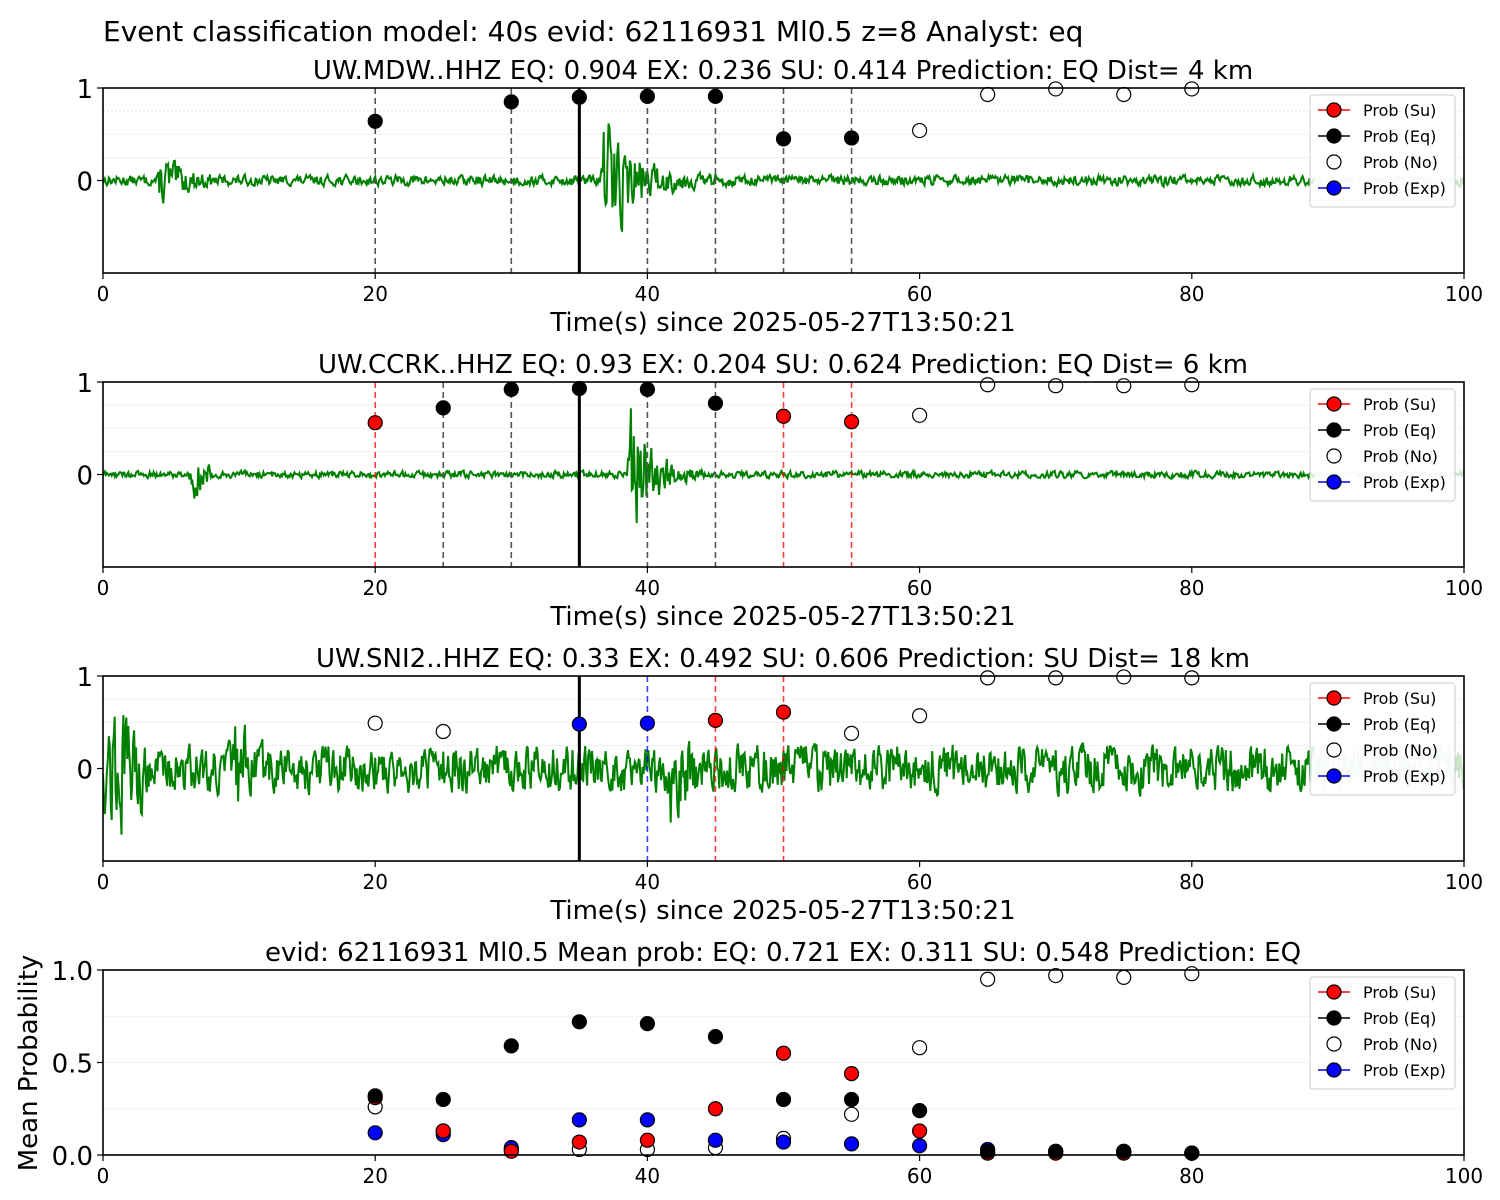 The image size is (1500, 1200). Describe the element at coordinates (72, 972) in the screenshot. I see `y-tick-label: 1.0` at that location.